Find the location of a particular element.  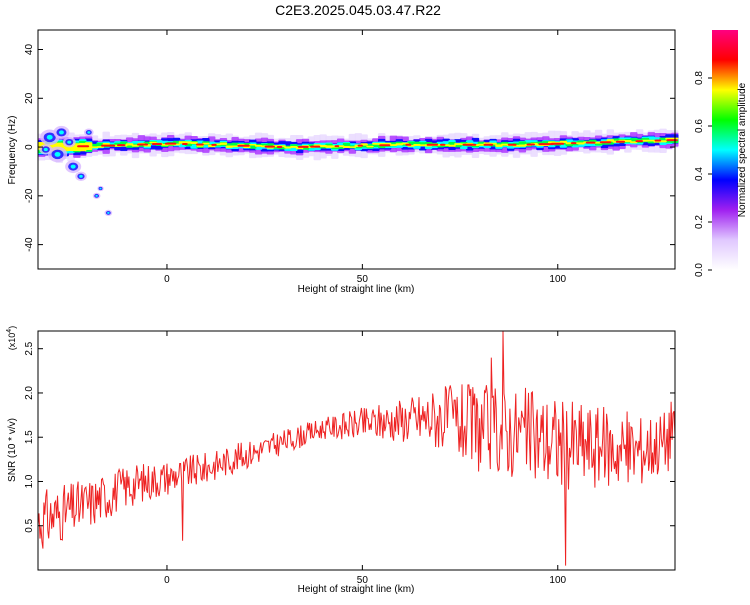

colorbar-ticks: 0.0 0.2 0.4 0.6 0.8 is located at coordinates (703, 174).